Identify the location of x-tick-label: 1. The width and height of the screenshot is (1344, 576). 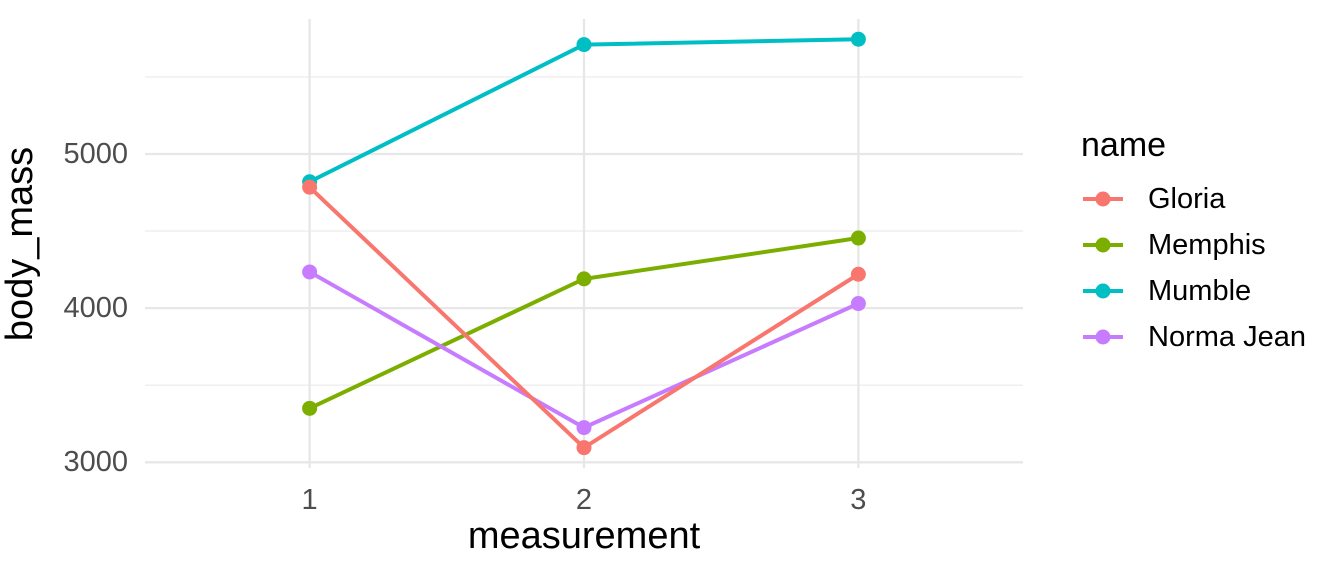
(309, 500).